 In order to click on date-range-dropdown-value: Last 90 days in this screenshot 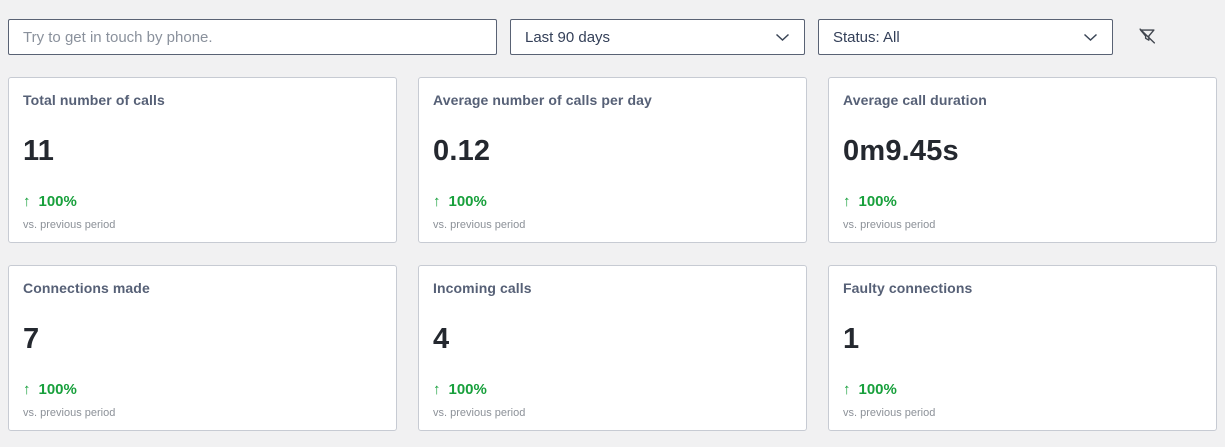, I will do `click(568, 37)`.